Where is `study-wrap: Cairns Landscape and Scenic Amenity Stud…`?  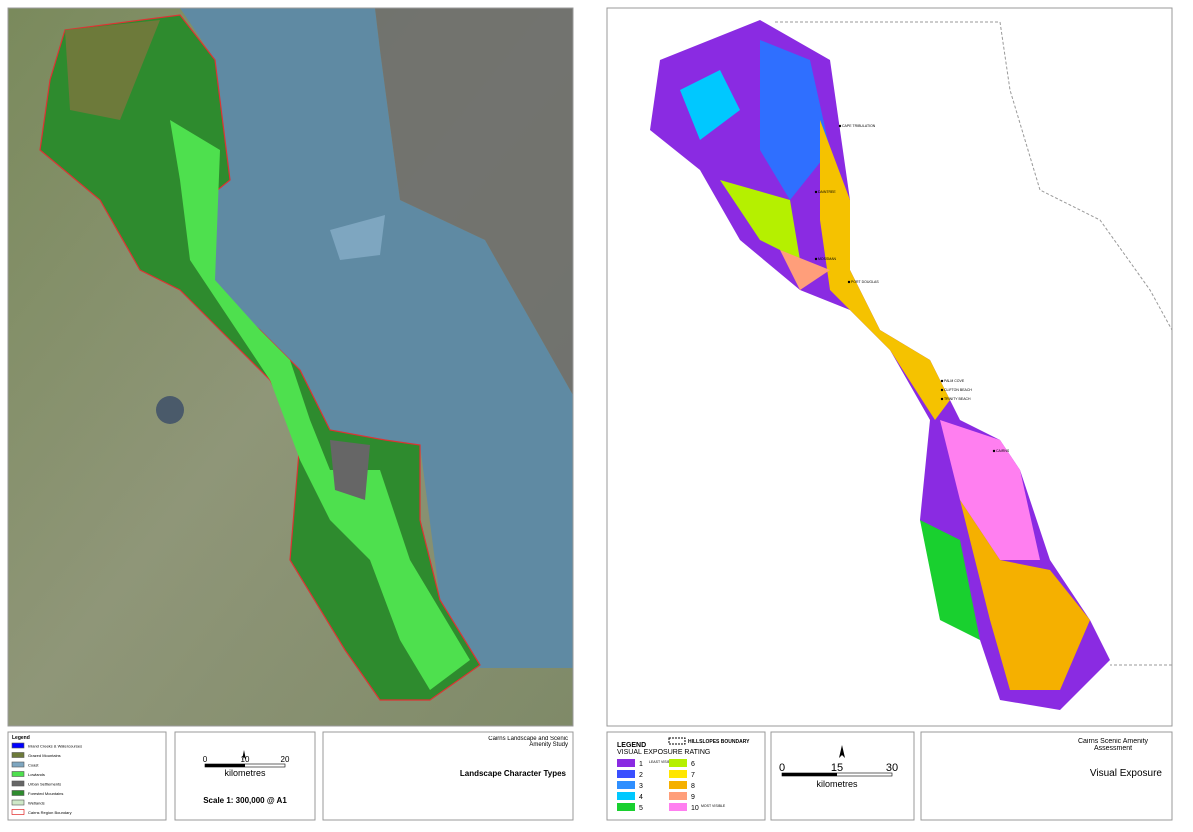 study-wrap: Cairns Landscape and Scenic Amenity Stud… is located at coordinates (528, 742).